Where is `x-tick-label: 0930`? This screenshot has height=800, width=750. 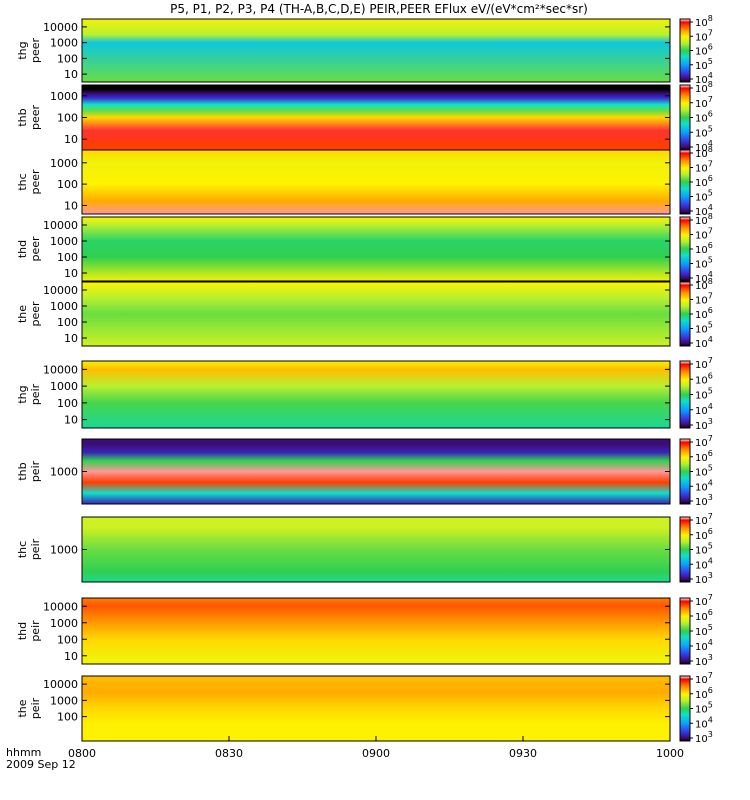 x-tick-label: 0930 is located at coordinates (523, 753).